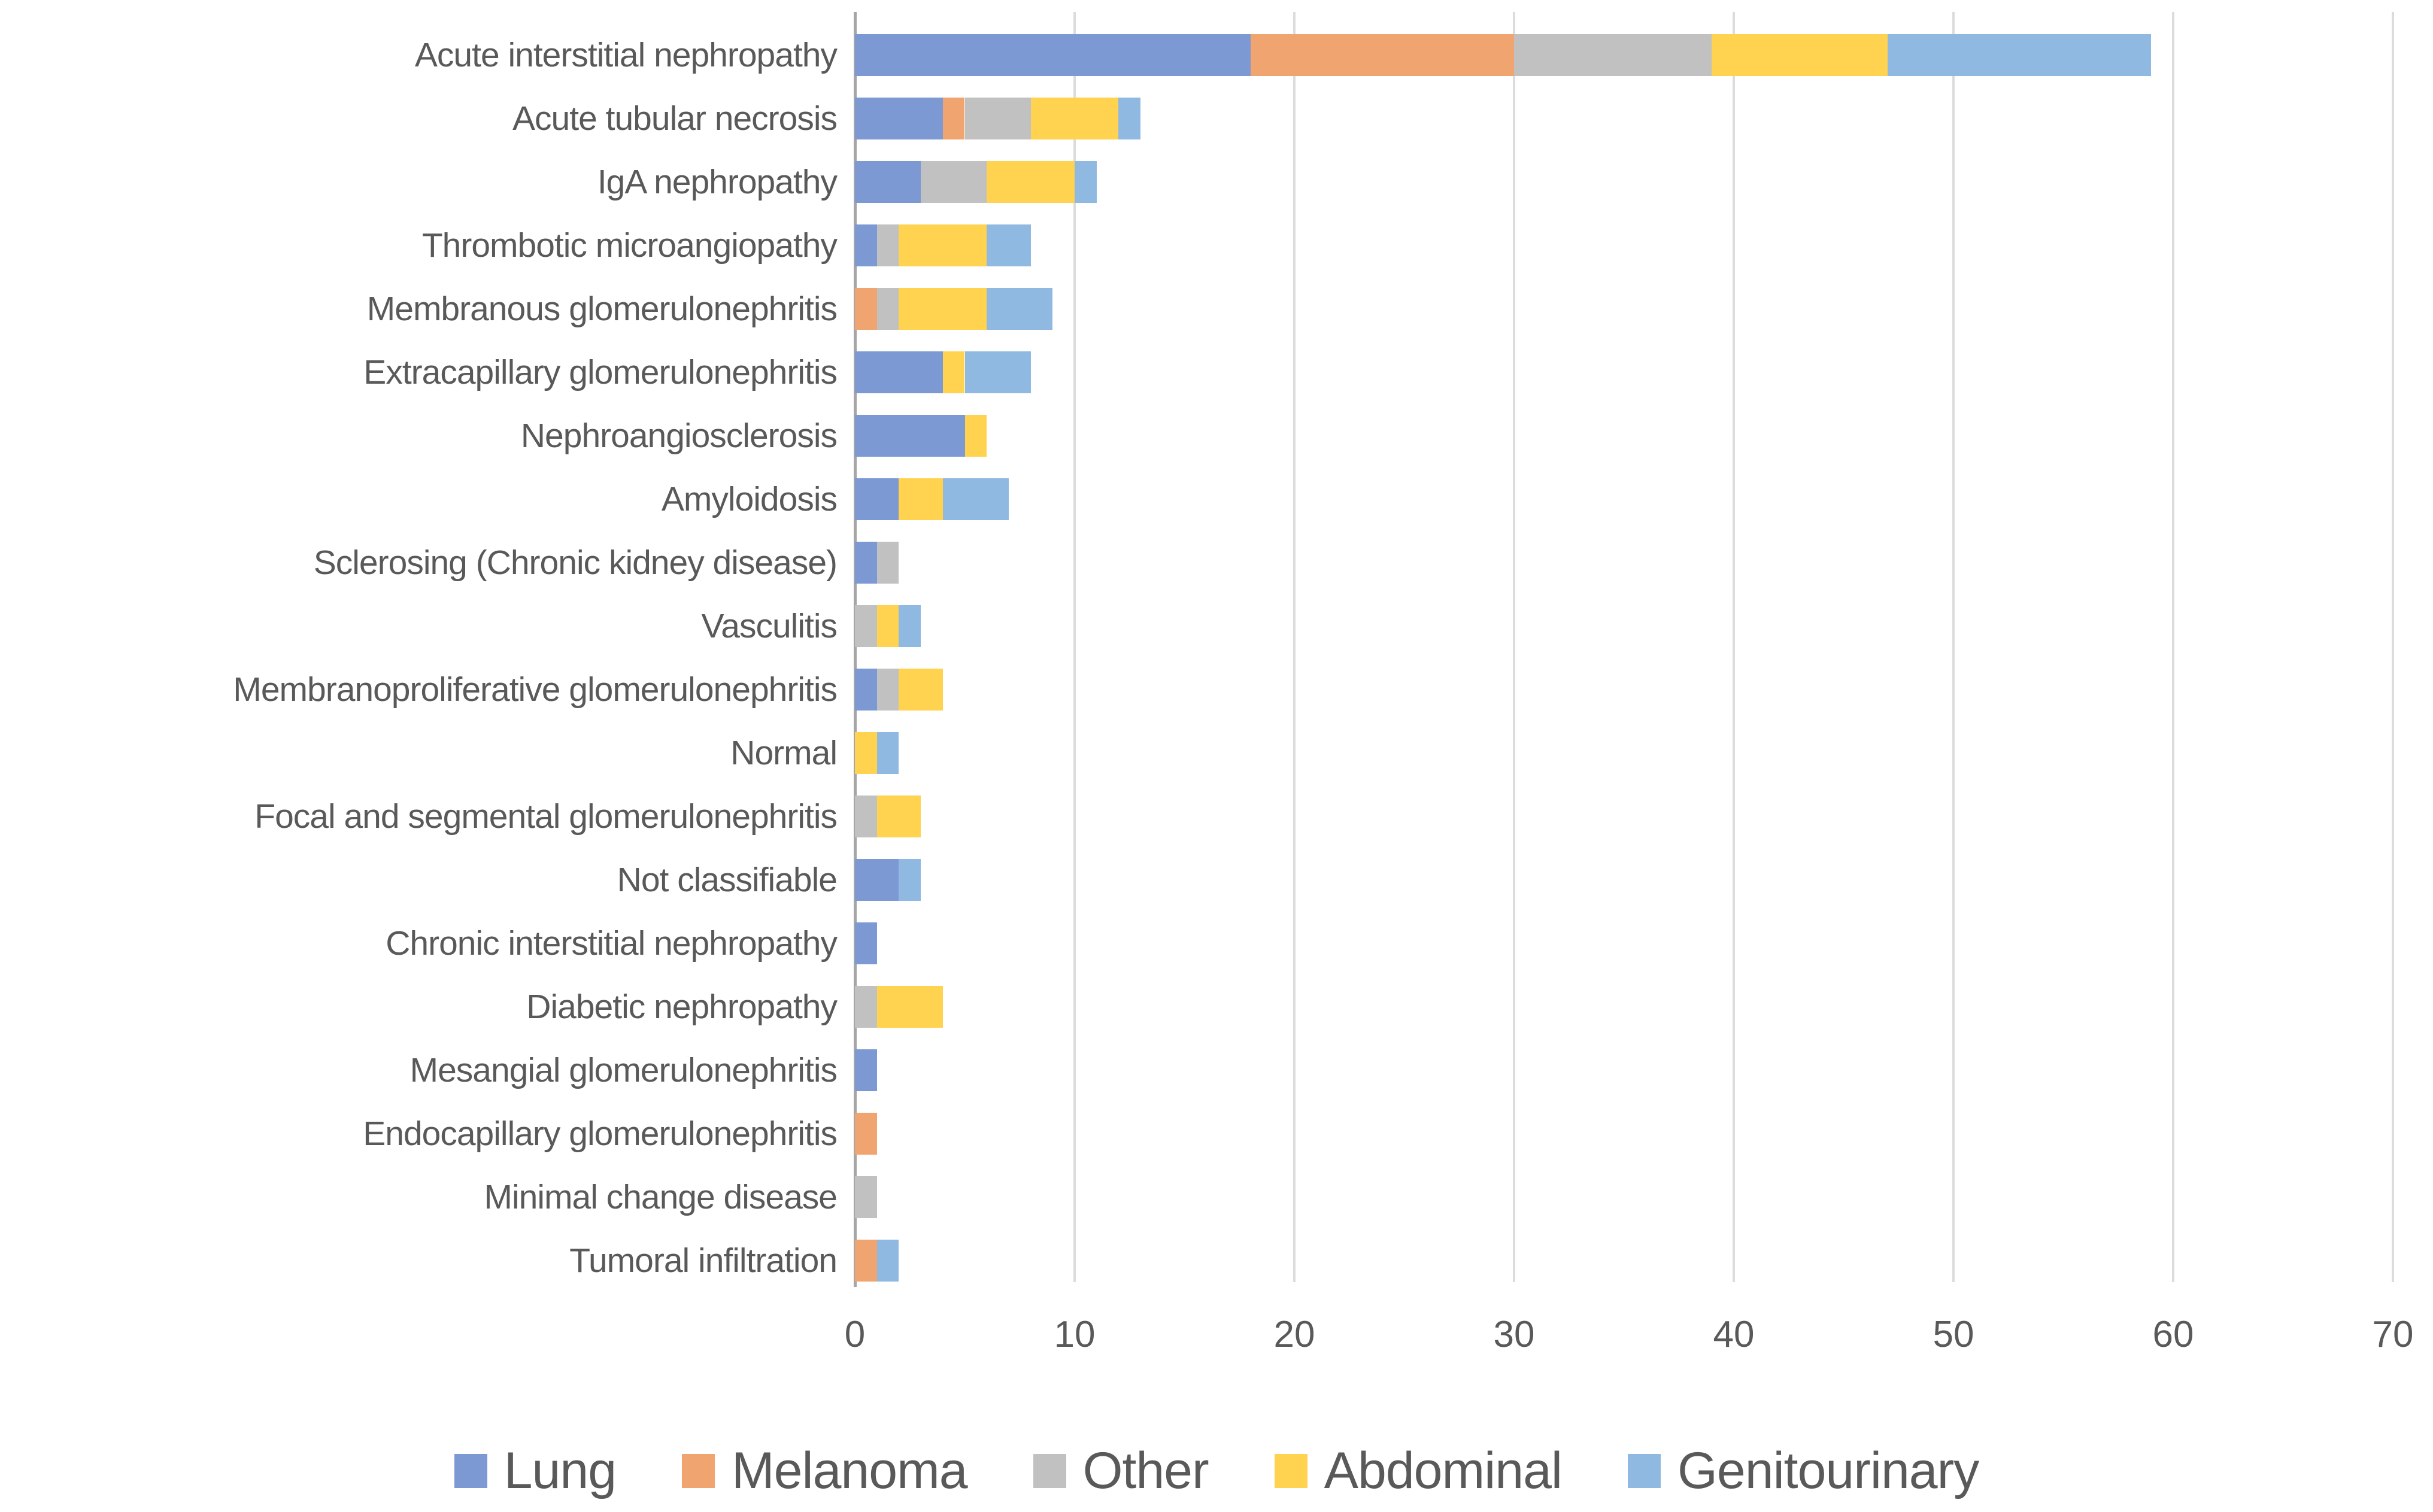 Image resolution: width=2433 pixels, height=1512 pixels. I want to click on category-label: Not classifiable, so click(727, 880).